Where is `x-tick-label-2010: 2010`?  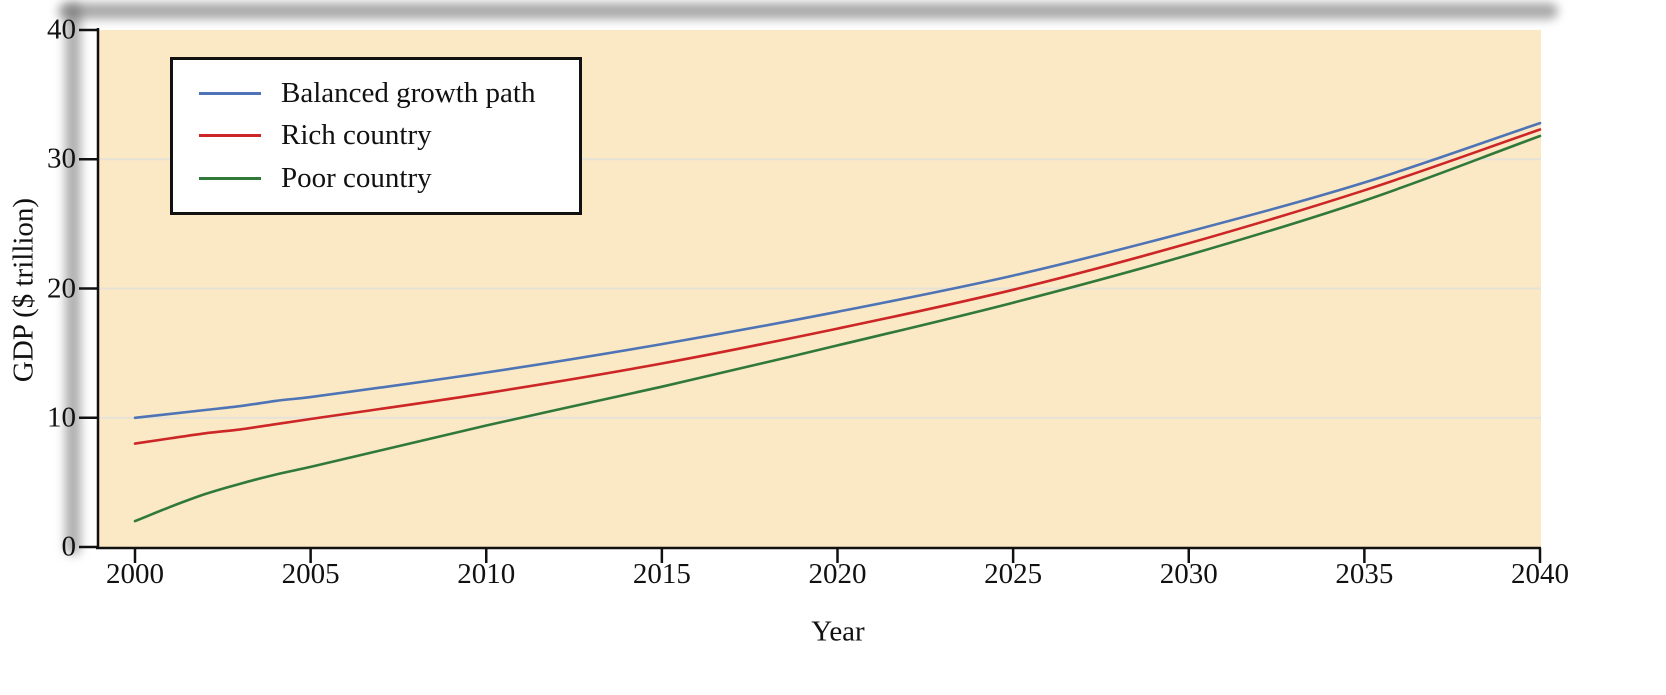 x-tick-label-2010: 2010 is located at coordinates (486, 574).